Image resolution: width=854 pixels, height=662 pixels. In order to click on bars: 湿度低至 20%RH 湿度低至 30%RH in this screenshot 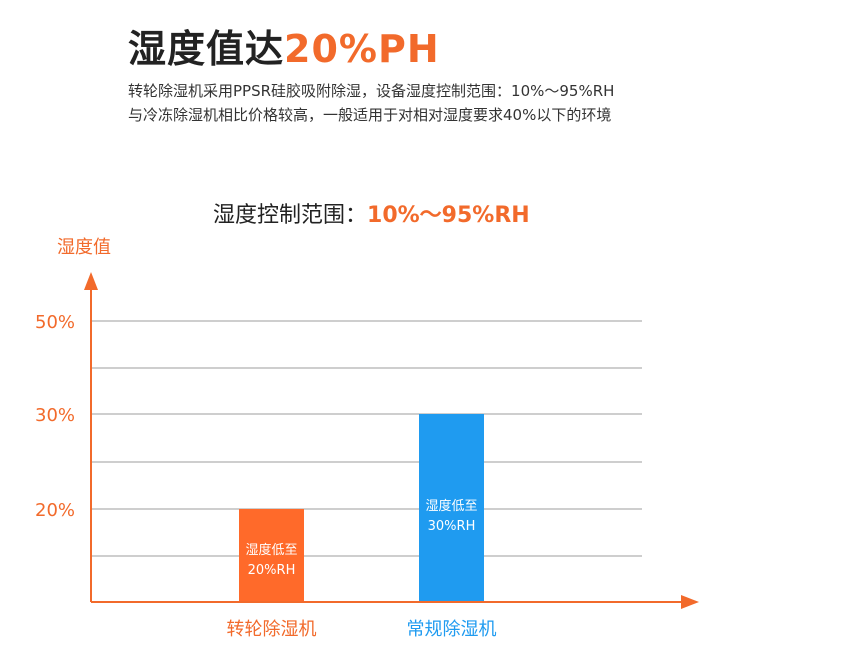, I will do `click(361, 508)`.